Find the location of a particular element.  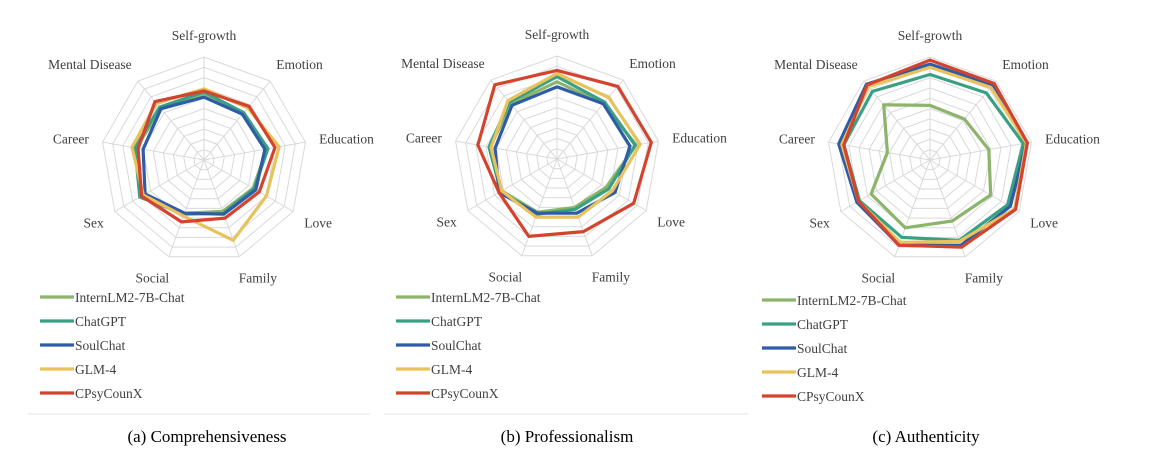

panel-caption: (c) Authenticity is located at coordinates (926, 436).